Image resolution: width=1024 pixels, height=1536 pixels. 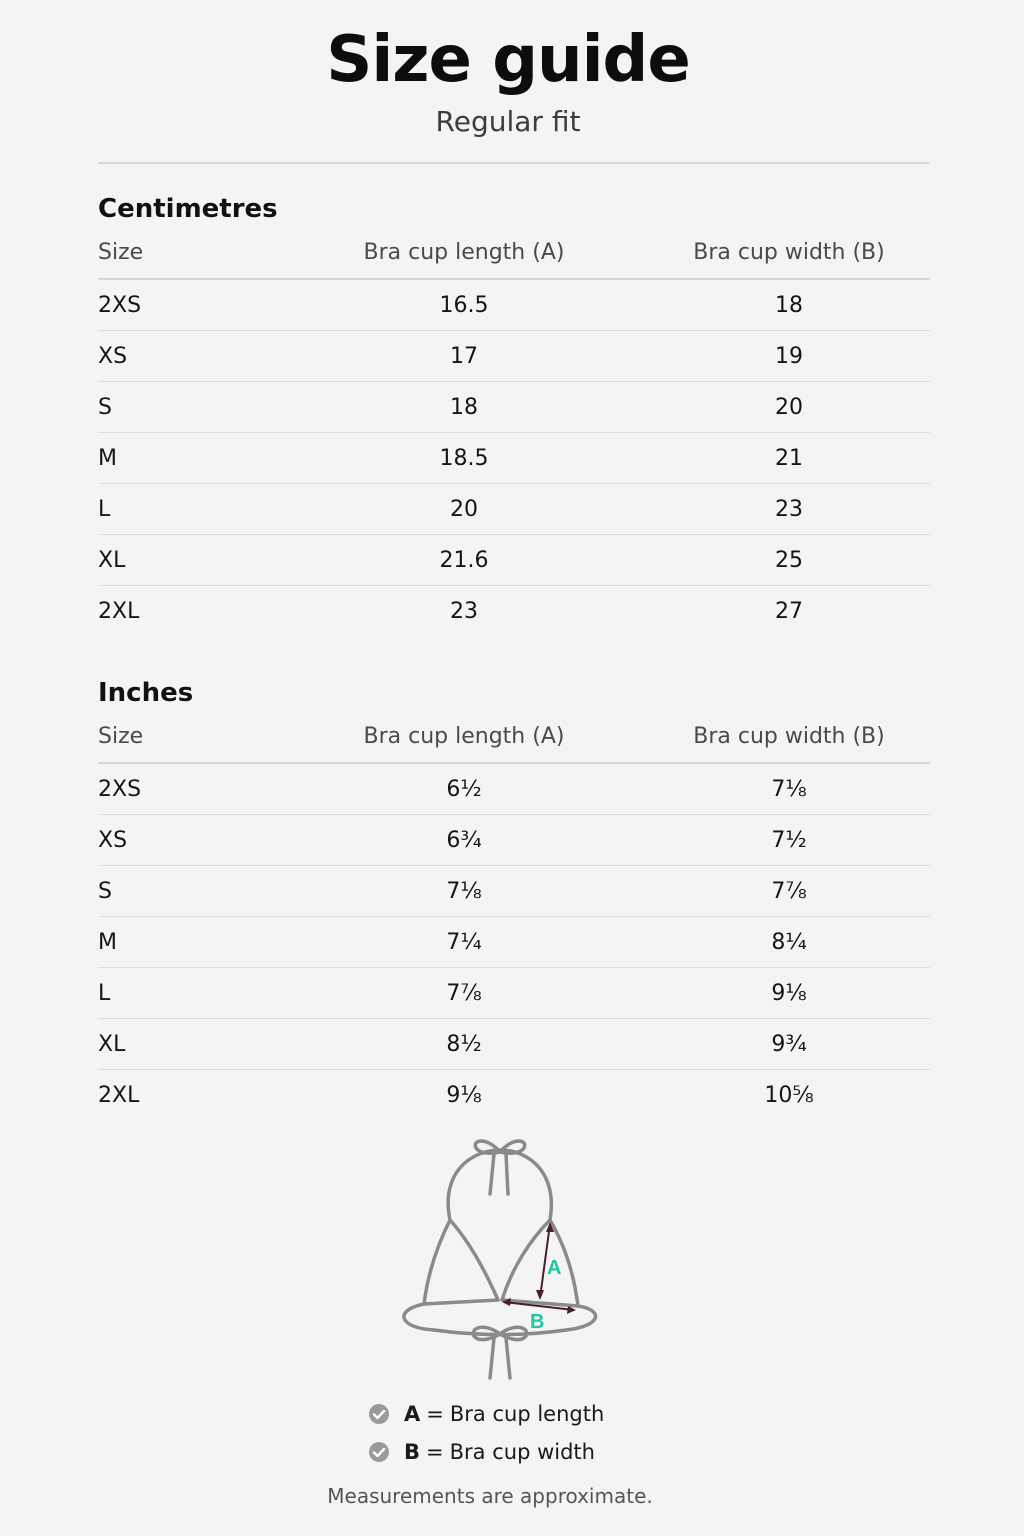 I want to click on right-cup, so click(x=540, y=1263).